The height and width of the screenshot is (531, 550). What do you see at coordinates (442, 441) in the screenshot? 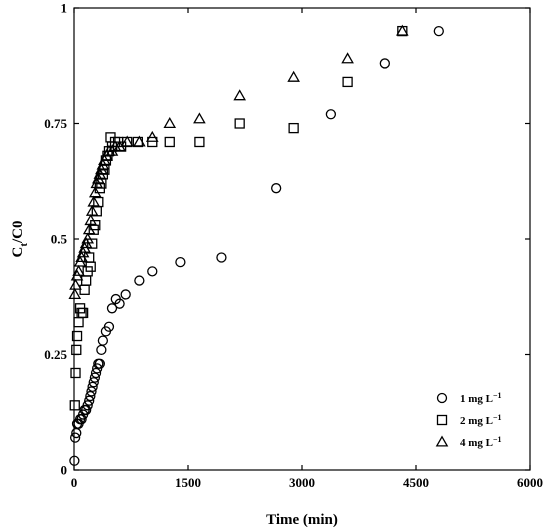
I see `legend-marker-triangle` at bounding box center [442, 441].